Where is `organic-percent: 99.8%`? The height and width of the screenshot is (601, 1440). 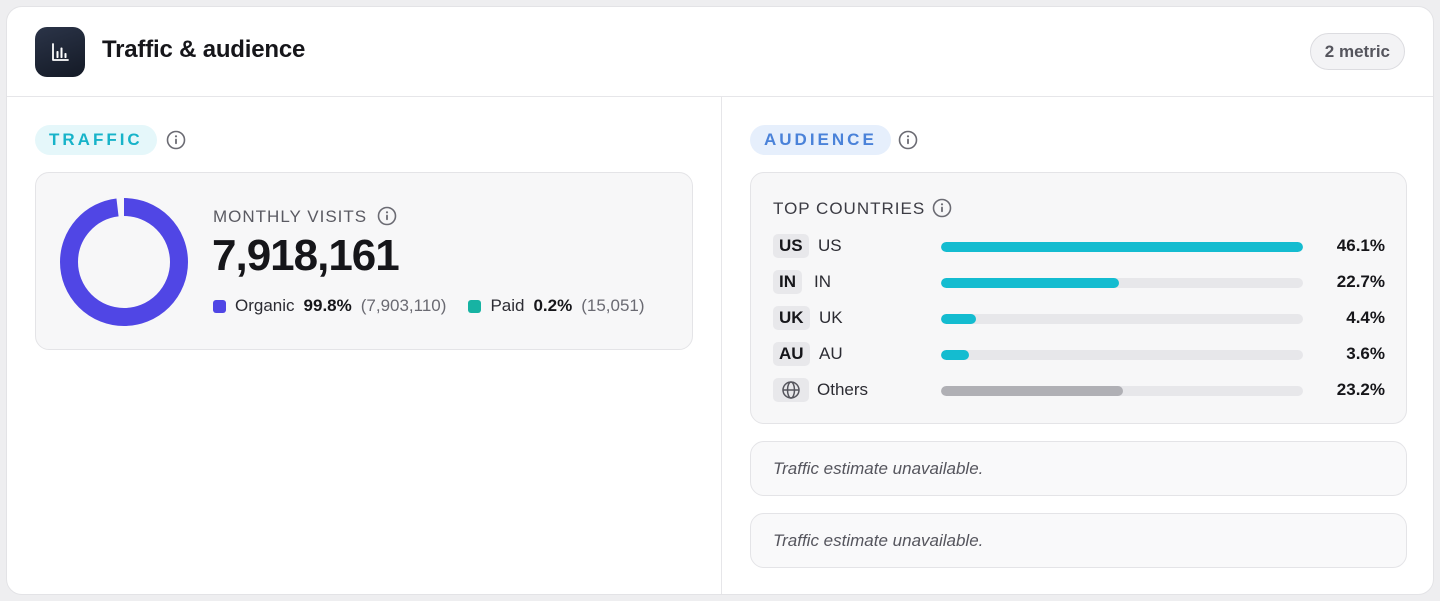 organic-percent: 99.8% is located at coordinates (327, 305).